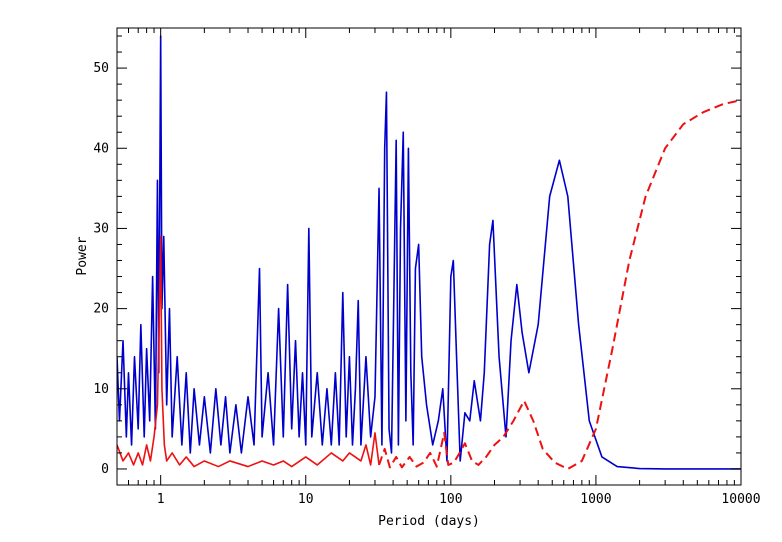  What do you see at coordinates (161, 499) in the screenshot?
I see `x-tick-label: 1` at bounding box center [161, 499].